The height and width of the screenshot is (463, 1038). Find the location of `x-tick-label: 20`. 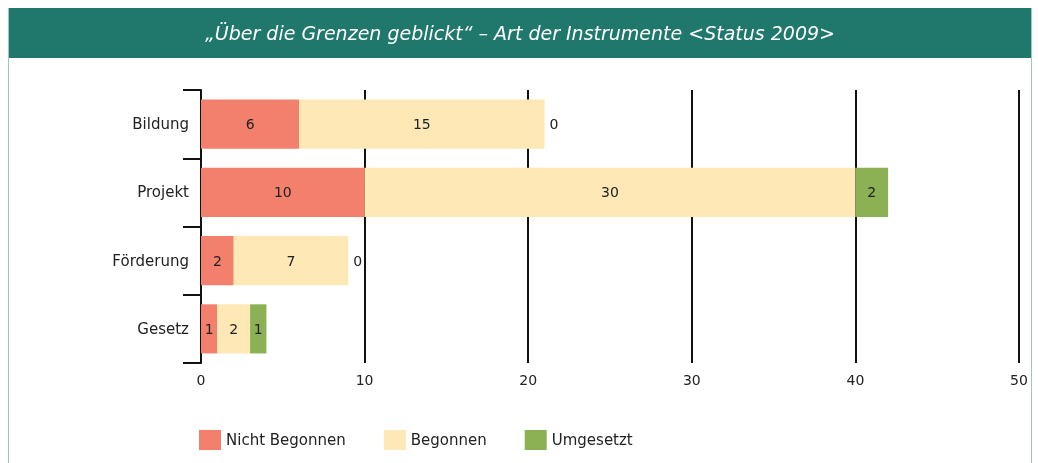

x-tick-label: 20 is located at coordinates (528, 380).